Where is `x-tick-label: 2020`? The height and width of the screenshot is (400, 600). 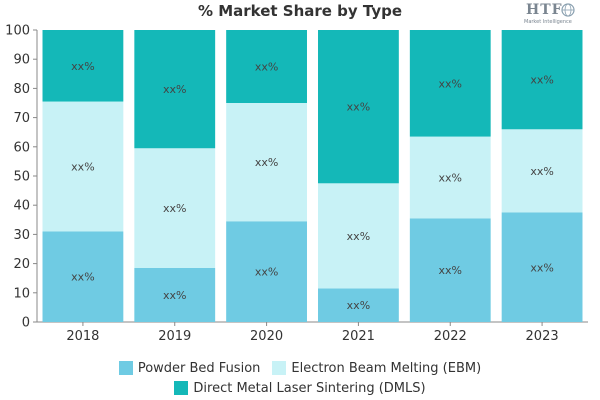
x-tick-label: 2020 is located at coordinates (266, 336).